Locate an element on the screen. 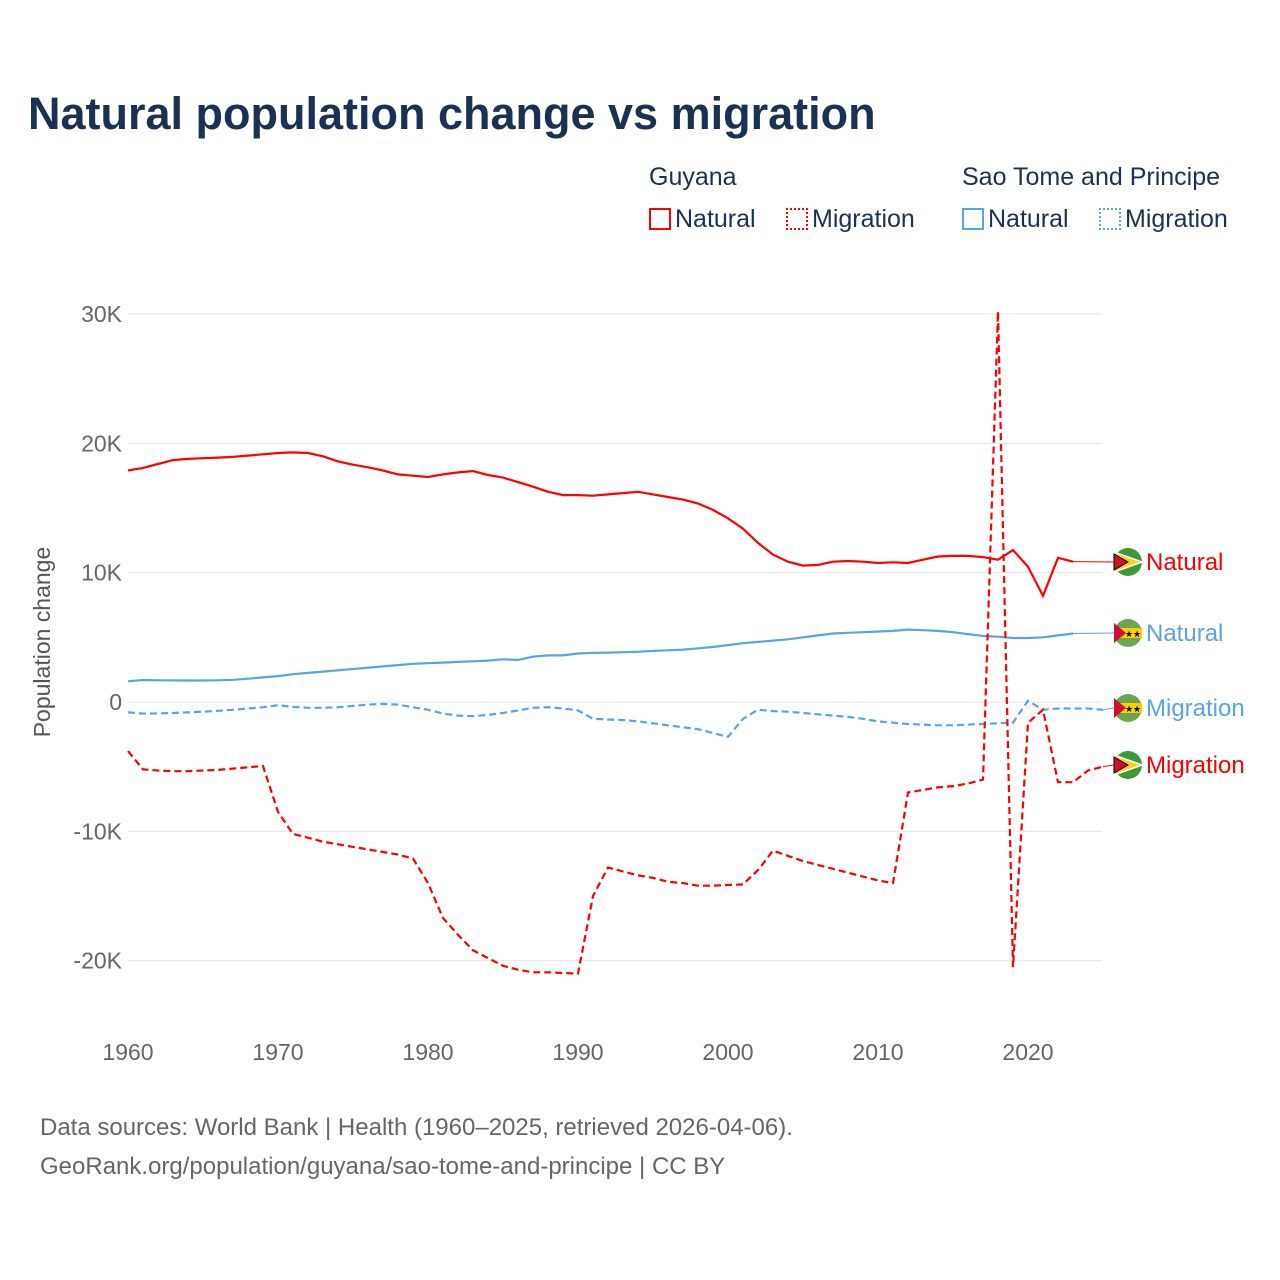  legend-stp-migration: Migration is located at coordinates (1163, 219).